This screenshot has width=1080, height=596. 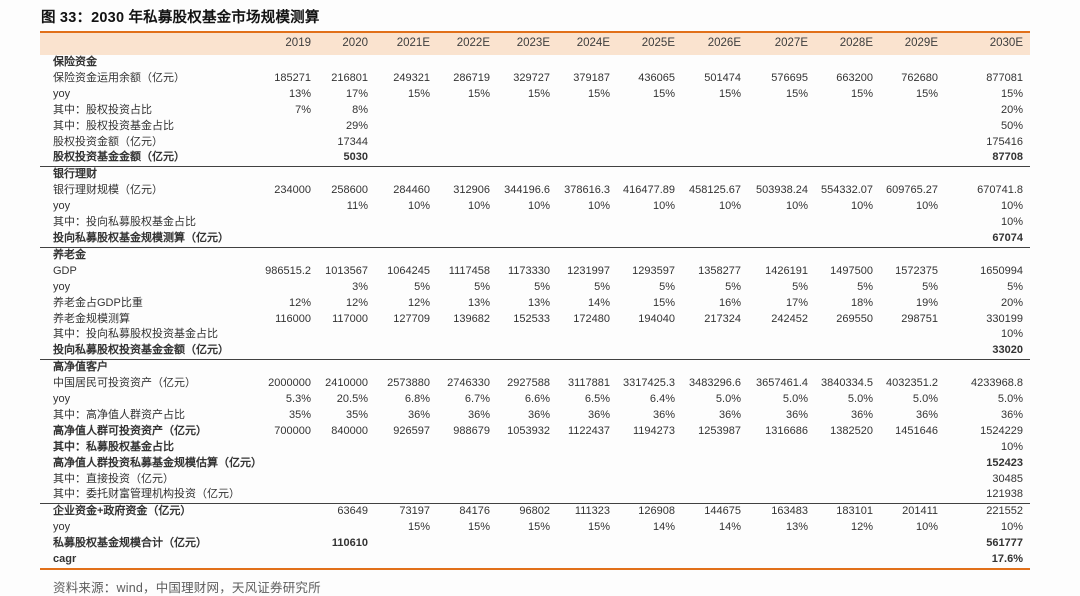 What do you see at coordinates (663, 527) in the screenshot?
I see `value-cell: 14%` at bounding box center [663, 527].